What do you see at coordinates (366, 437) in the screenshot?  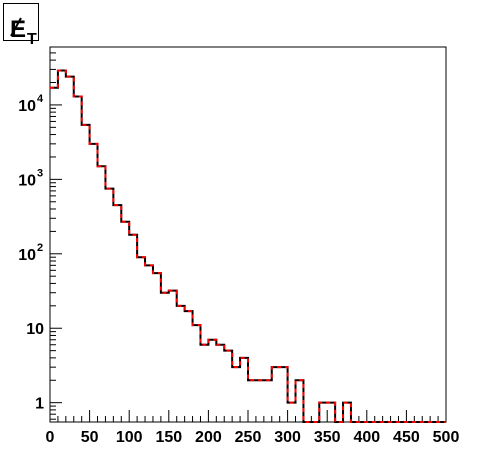 I see `x-tick-label: 400` at bounding box center [366, 437].